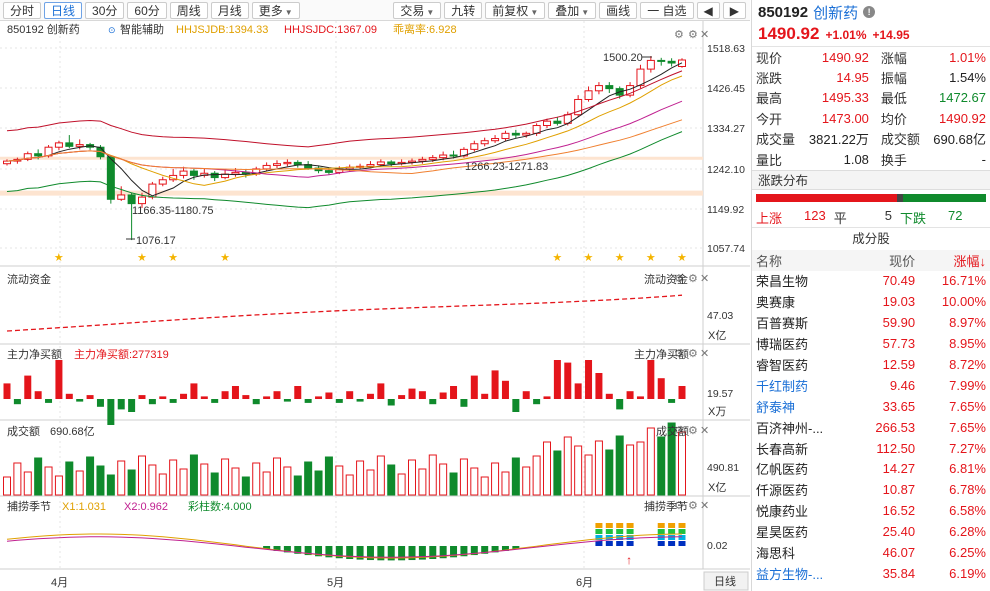 This screenshot has height=591, width=990. Describe the element at coordinates (782, 386) in the screenshot. I see `constituent-name: 千红制药` at that location.